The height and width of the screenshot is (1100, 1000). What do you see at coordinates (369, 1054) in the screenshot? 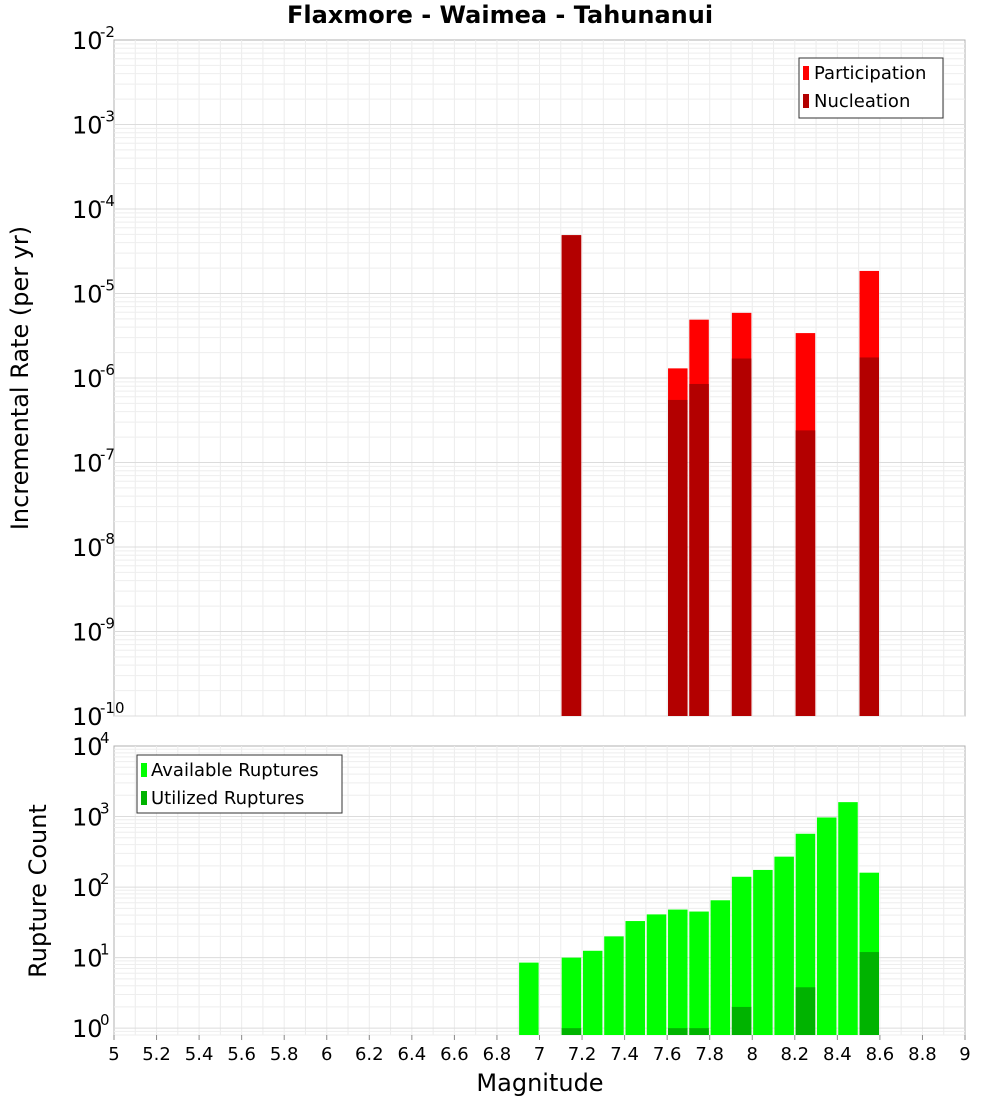
I see `x-tick-label: 6.2` at bounding box center [369, 1054].